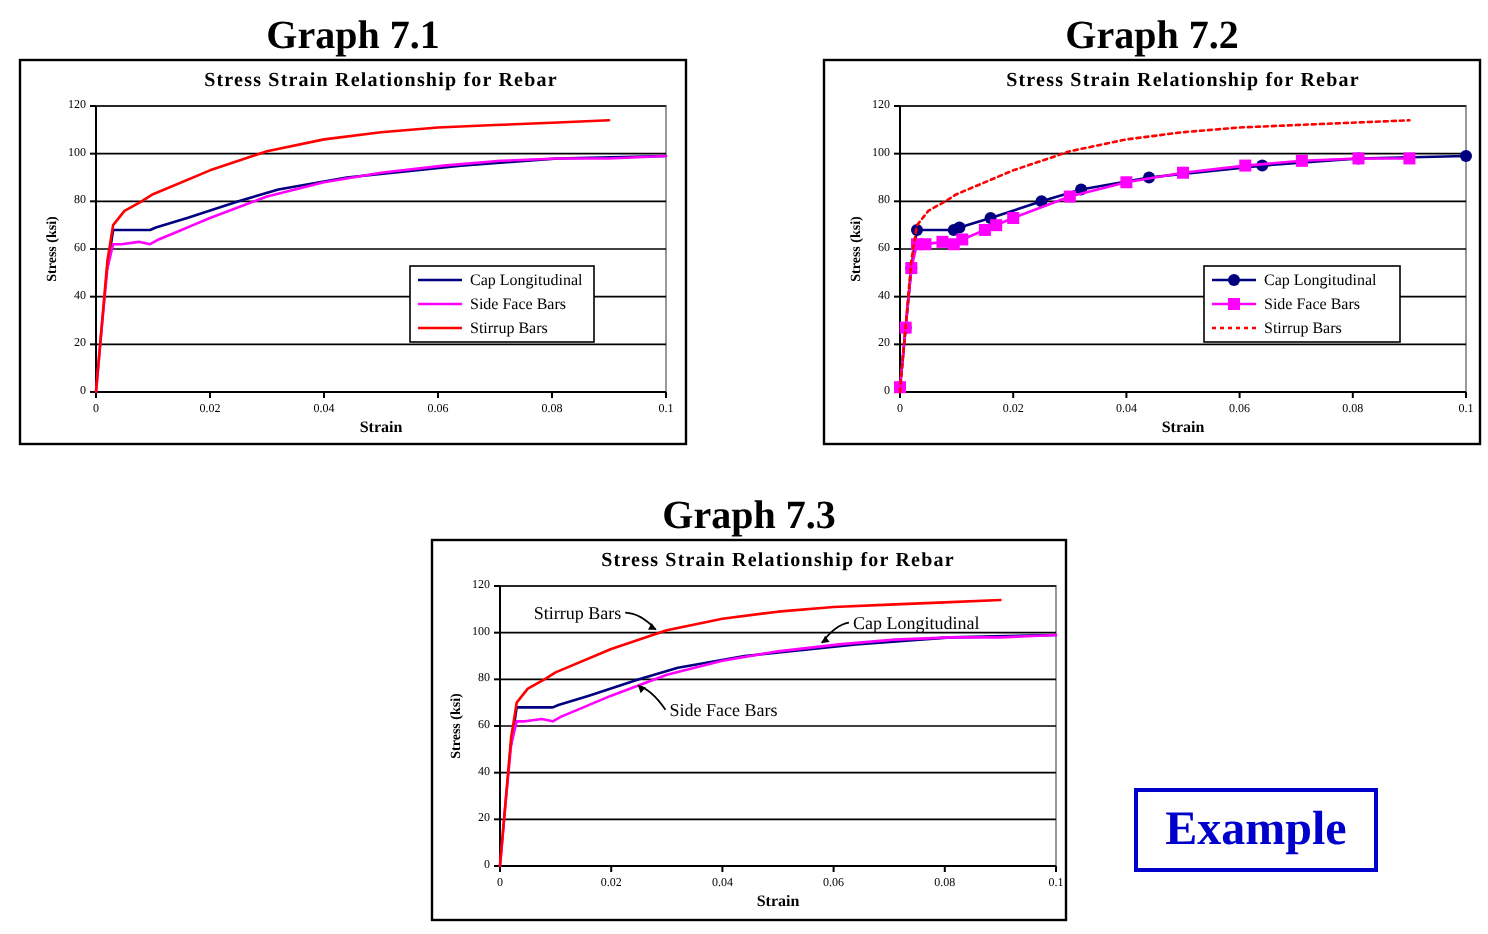  Describe the element at coordinates (724, 709) in the screenshot. I see `annotation: Side Face Bars` at that location.